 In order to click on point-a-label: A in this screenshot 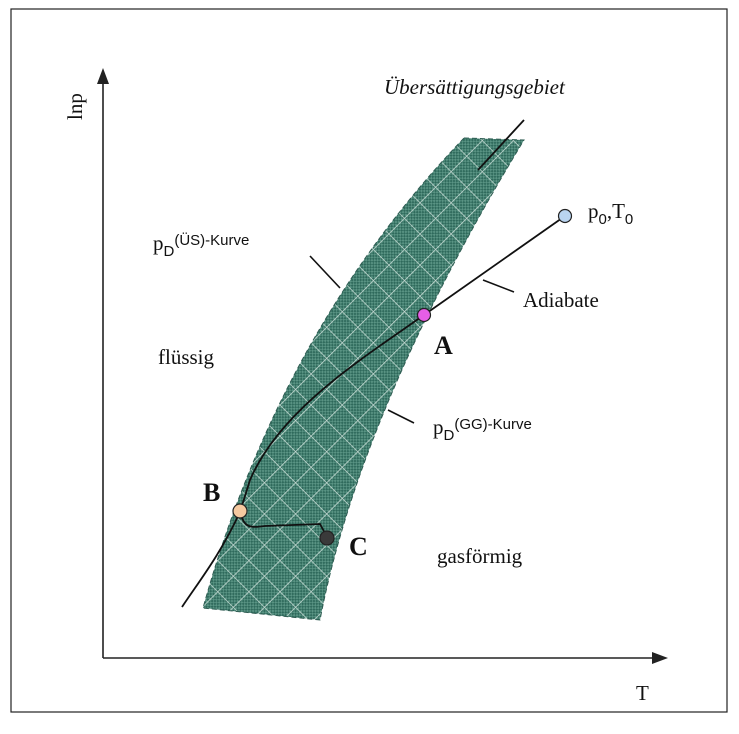, I will do `click(443, 345)`.